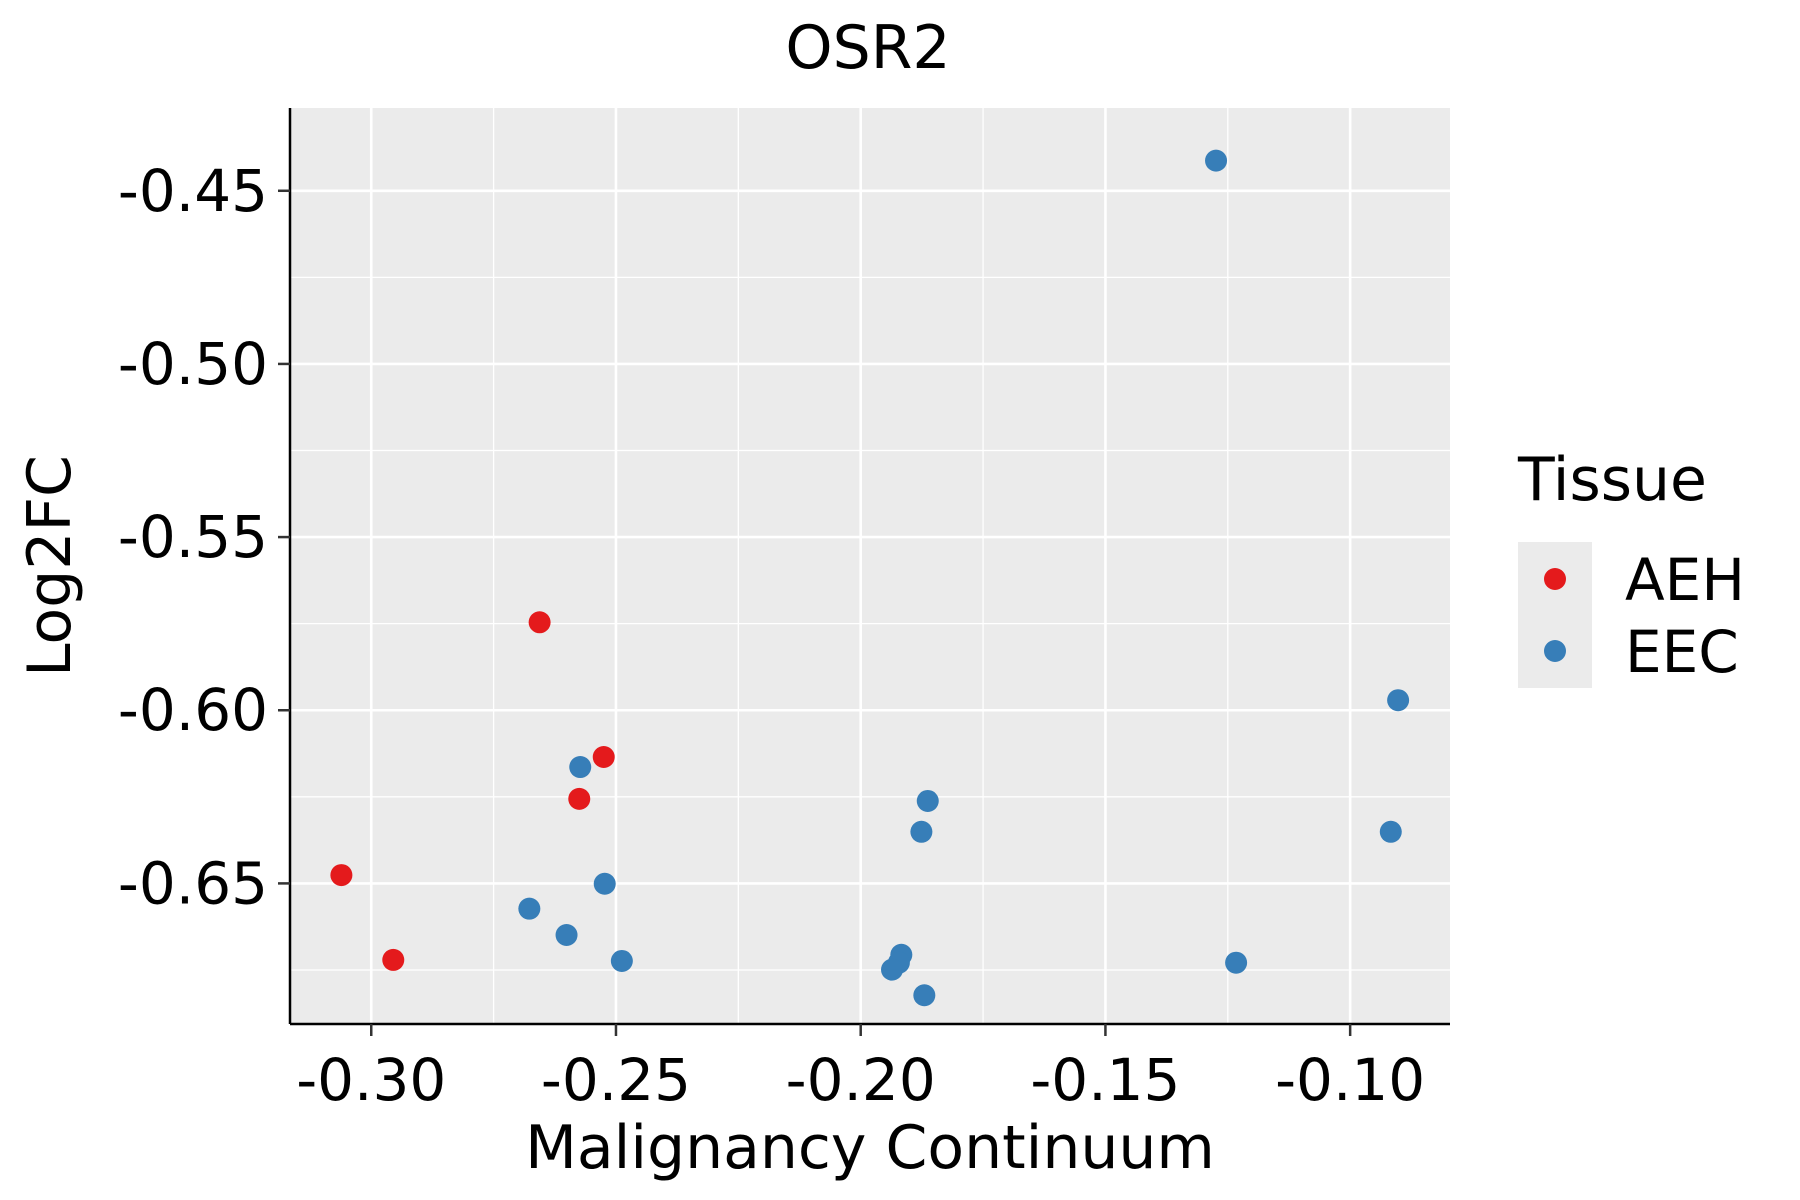 Image resolution: width=1800 pixels, height=1200 pixels. What do you see at coordinates (193, 710) in the screenshot?
I see `y-tick-label: -0.60` at bounding box center [193, 710].